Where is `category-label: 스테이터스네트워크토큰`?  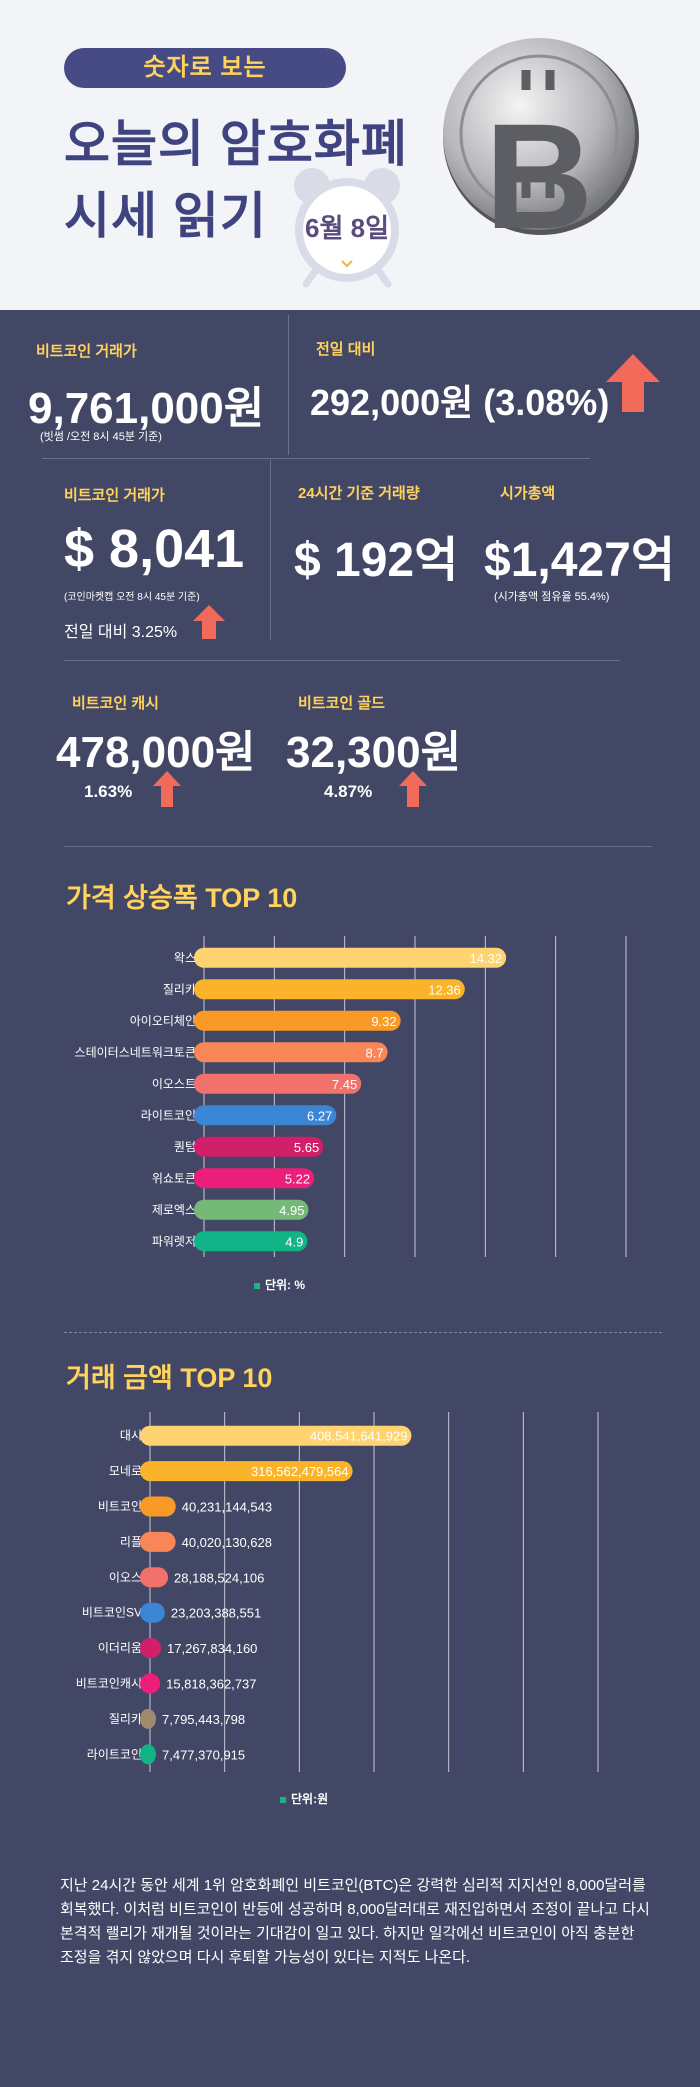 category-label: 스테이터스네트워크토큰 is located at coordinates (135, 1052).